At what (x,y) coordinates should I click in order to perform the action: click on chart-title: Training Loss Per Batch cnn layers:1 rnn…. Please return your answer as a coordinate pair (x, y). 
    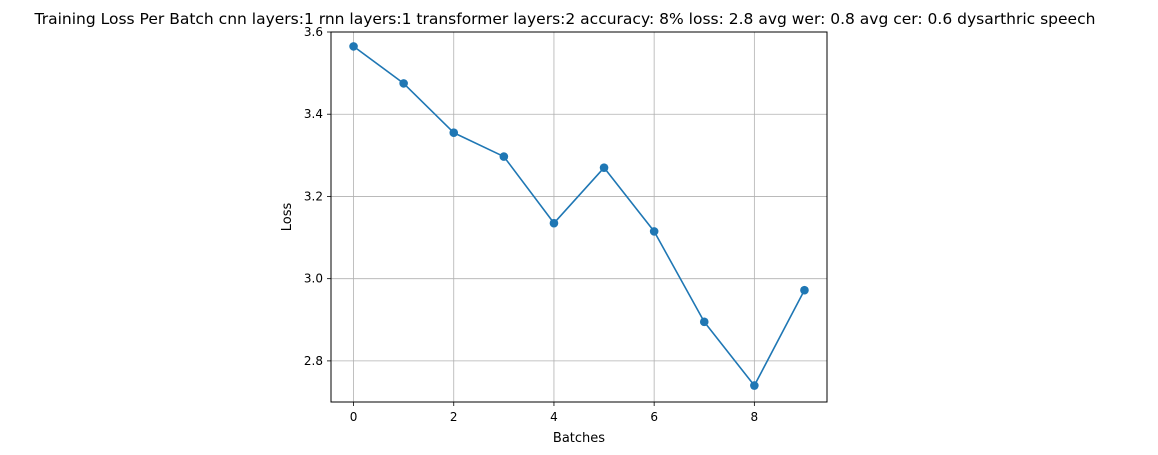
    Looking at the image, I should click on (565, 19).